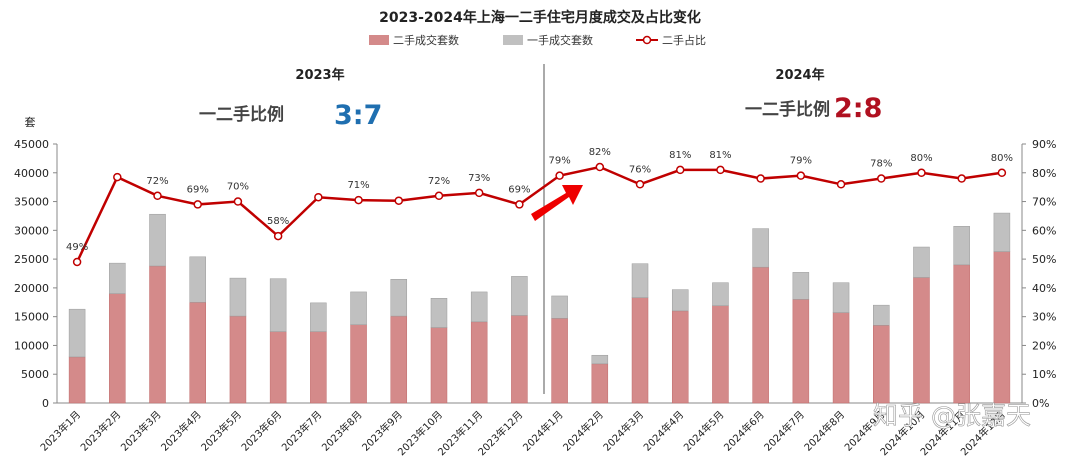  Describe the element at coordinates (181, 431) in the screenshot. I see `x-tick-label: 2023年4月` at that location.